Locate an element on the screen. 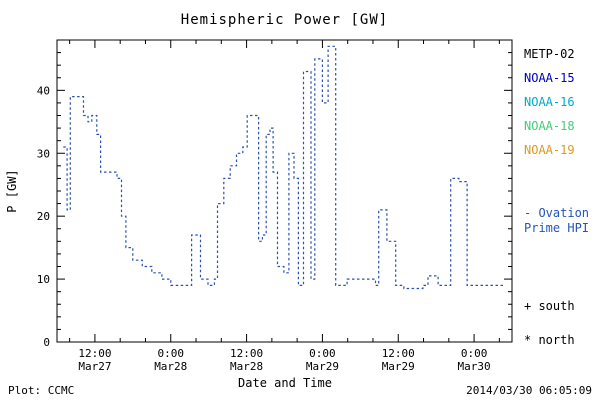  legend-item-metp02: METP-02 is located at coordinates (549, 54).